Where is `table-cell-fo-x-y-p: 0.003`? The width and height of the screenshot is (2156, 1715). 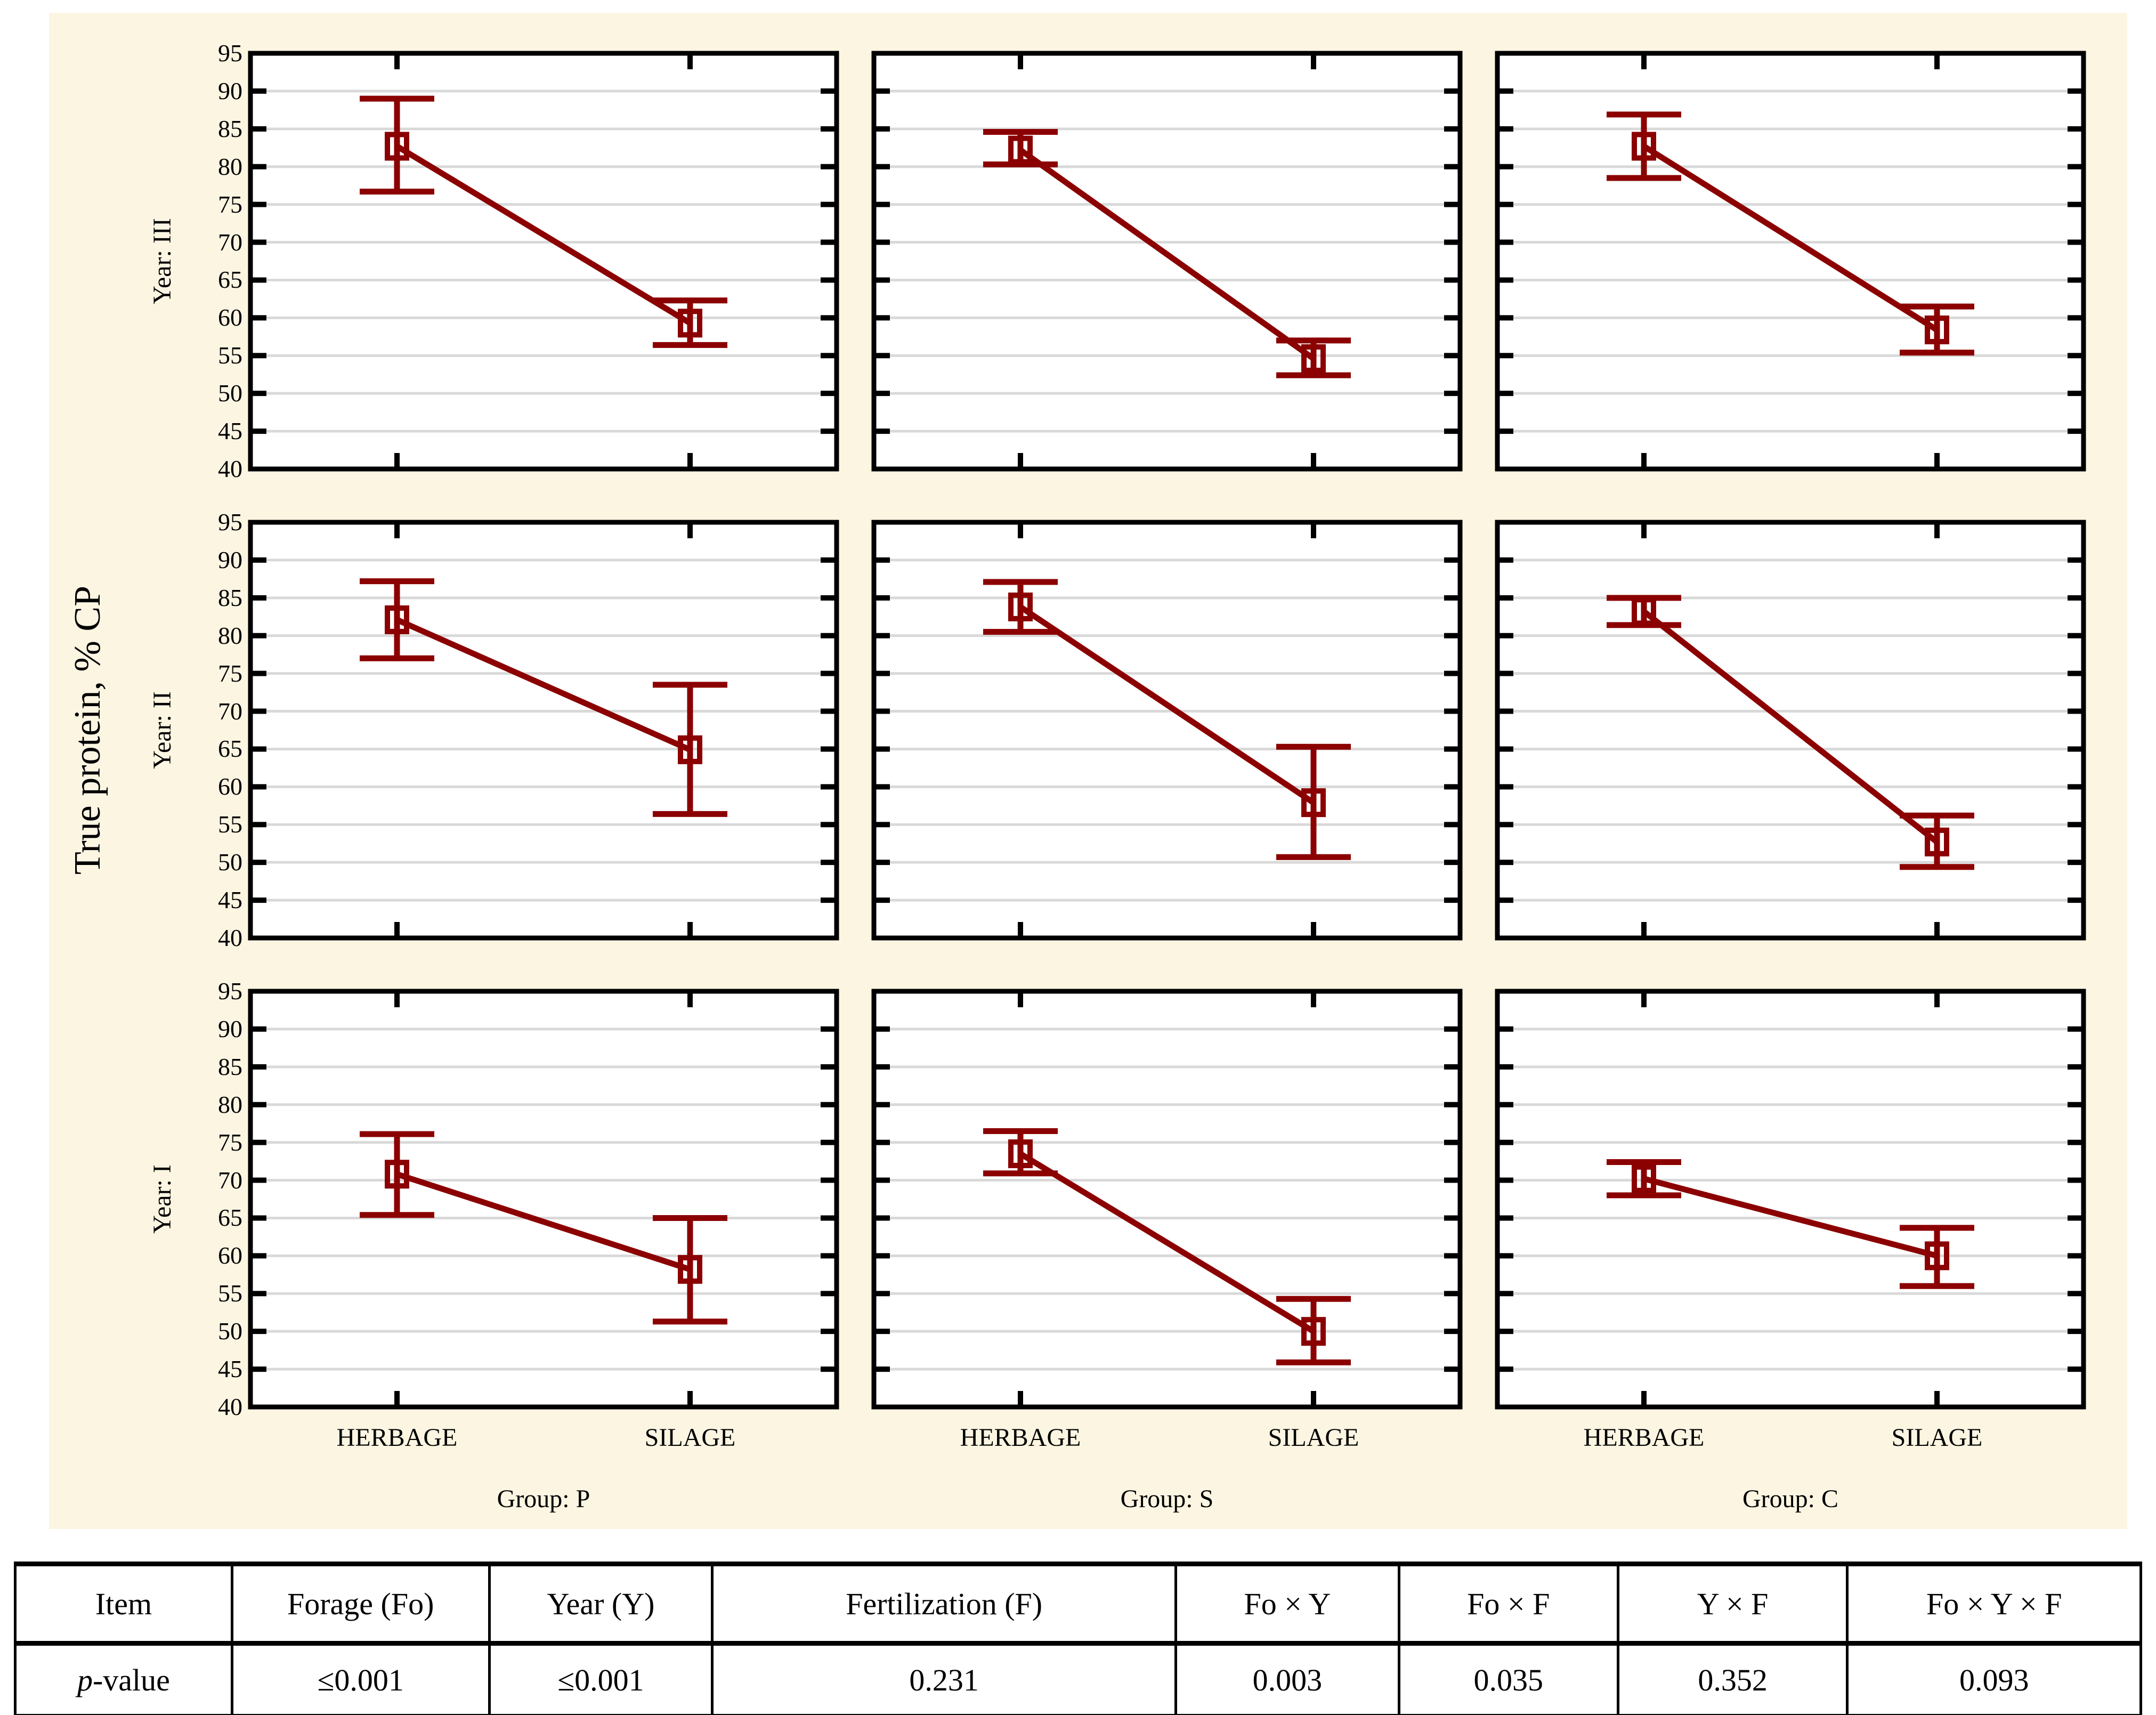
table-cell-fo-x-y-p: 0.003 is located at coordinates (1287, 1678).